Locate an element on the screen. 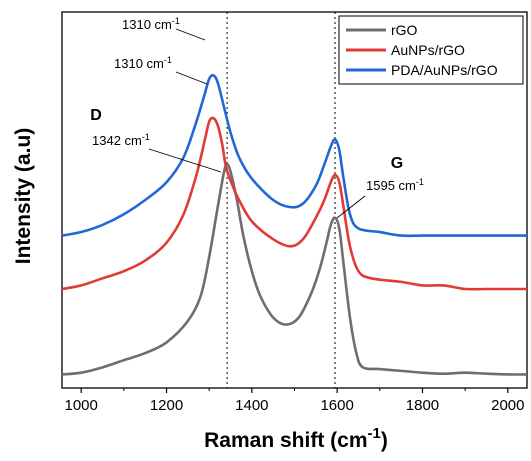 The height and width of the screenshot is (461, 531). x-axis-title: Raman shift (cm-1) is located at coordinates (296, 438).